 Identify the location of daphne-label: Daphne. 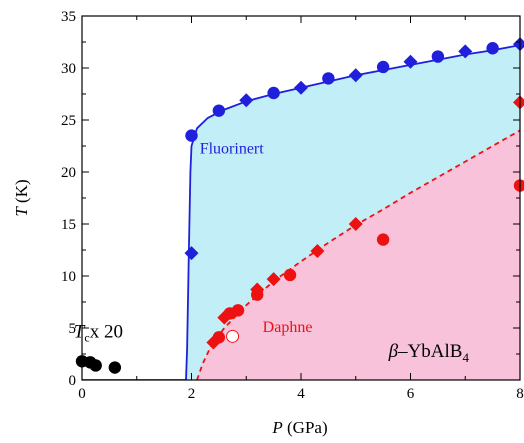
(288, 327).